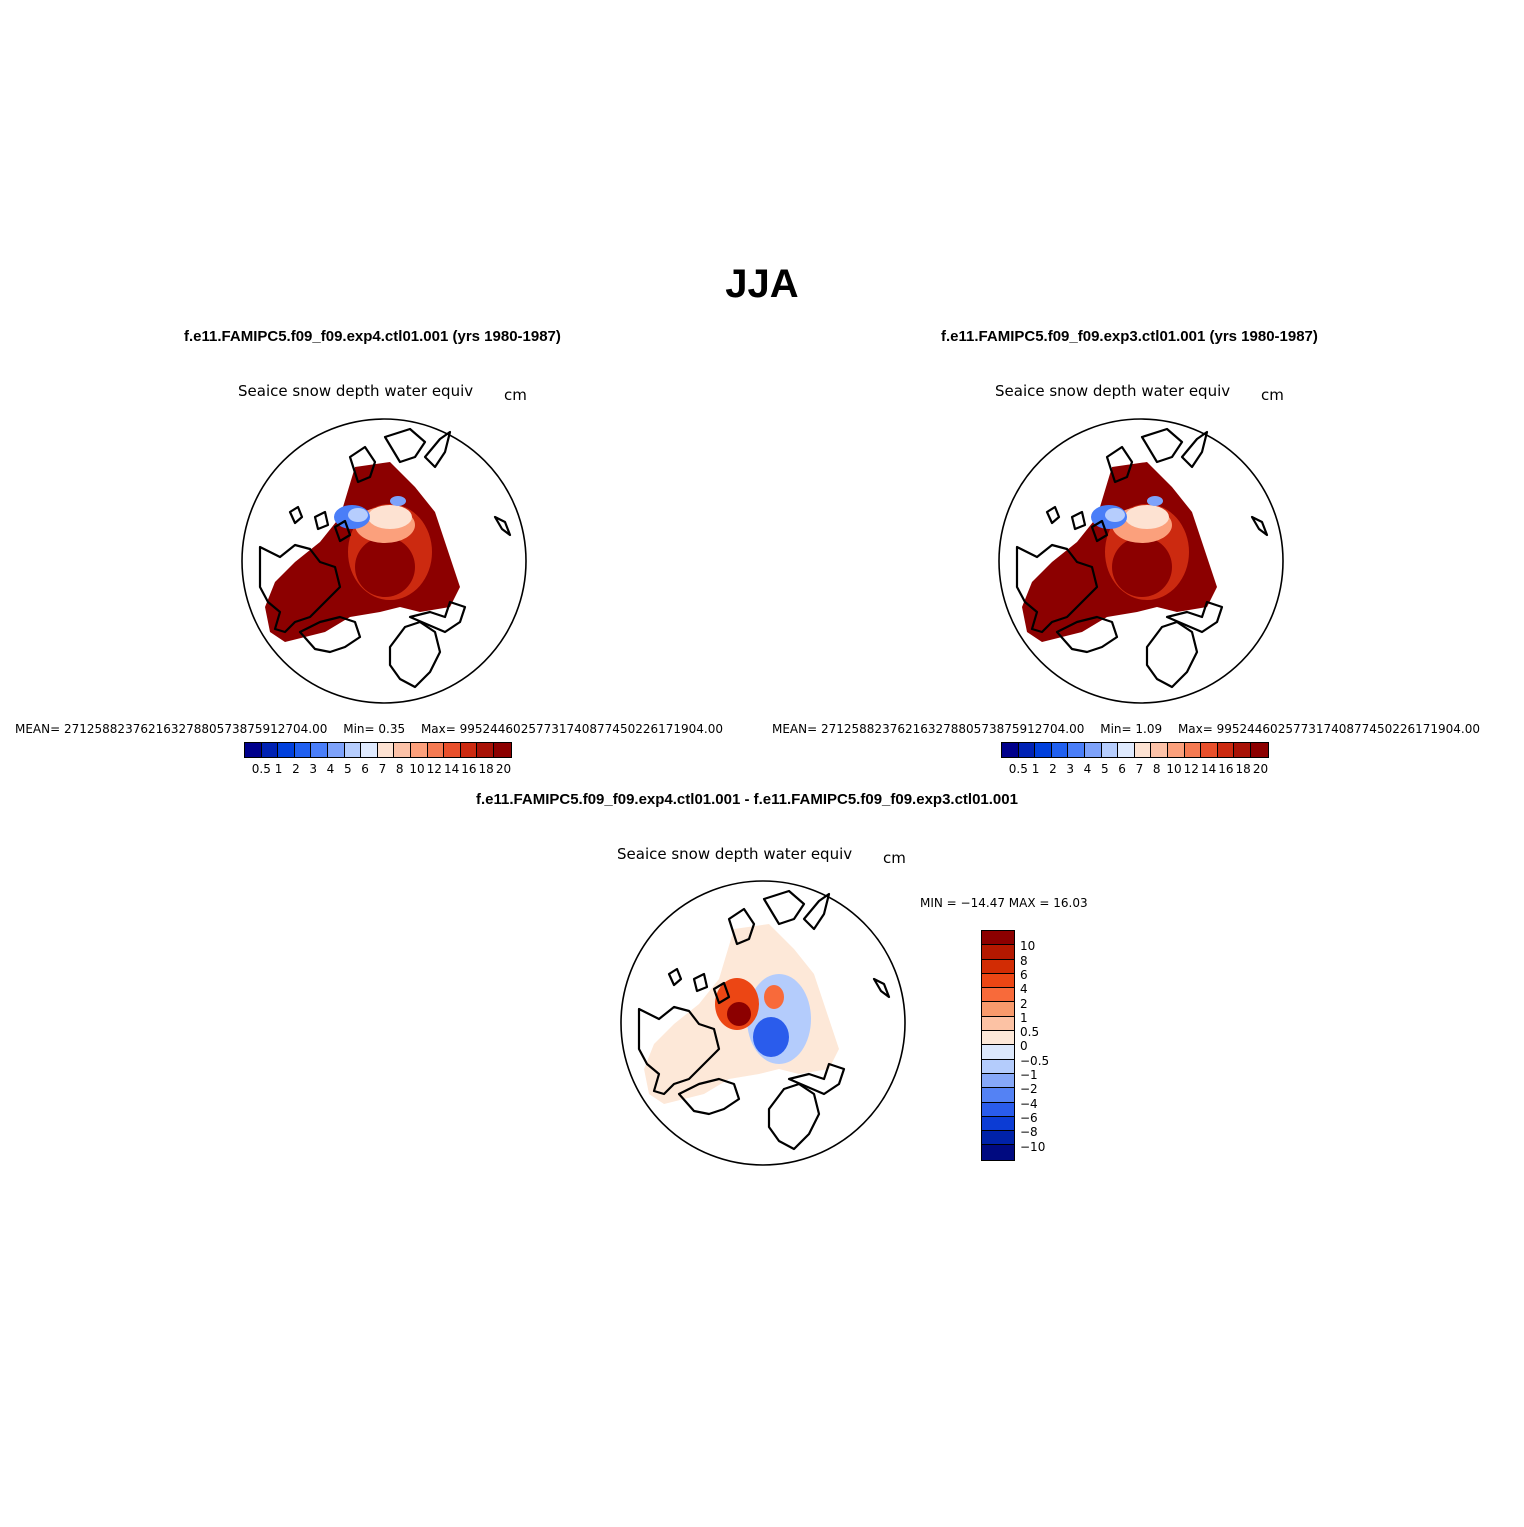  What do you see at coordinates (296, 769) in the screenshot?
I see `colorbar-level-label: 2` at bounding box center [296, 769].